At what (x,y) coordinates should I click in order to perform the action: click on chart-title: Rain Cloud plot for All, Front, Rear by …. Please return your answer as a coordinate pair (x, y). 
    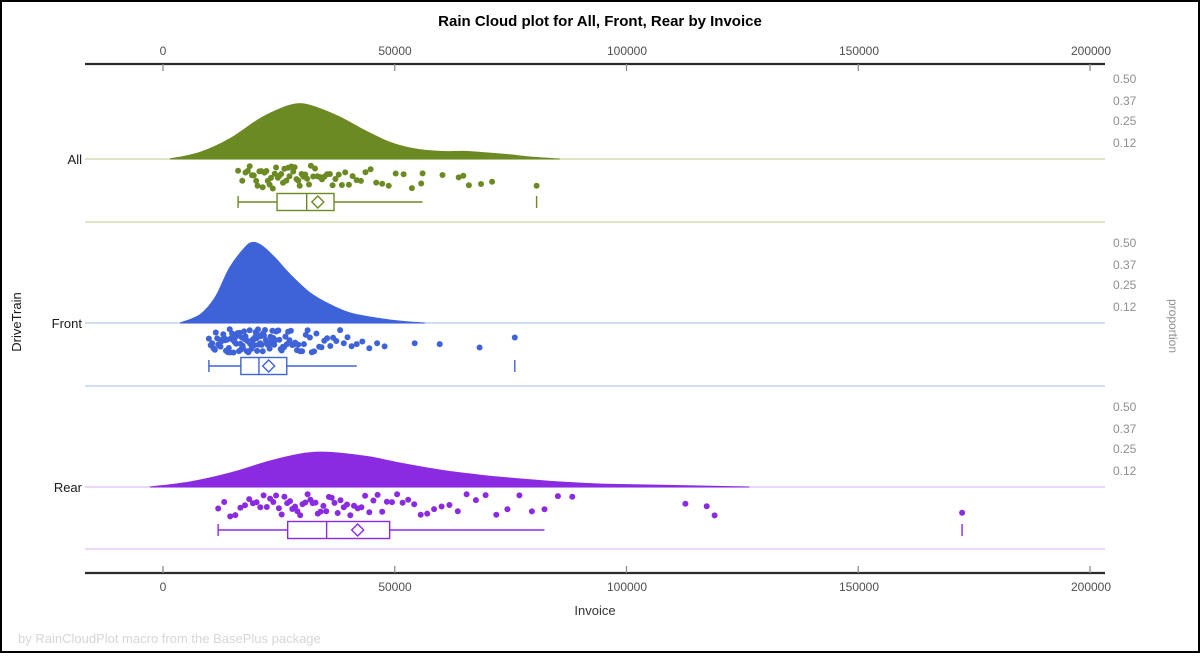
    Looking at the image, I should click on (600, 21).